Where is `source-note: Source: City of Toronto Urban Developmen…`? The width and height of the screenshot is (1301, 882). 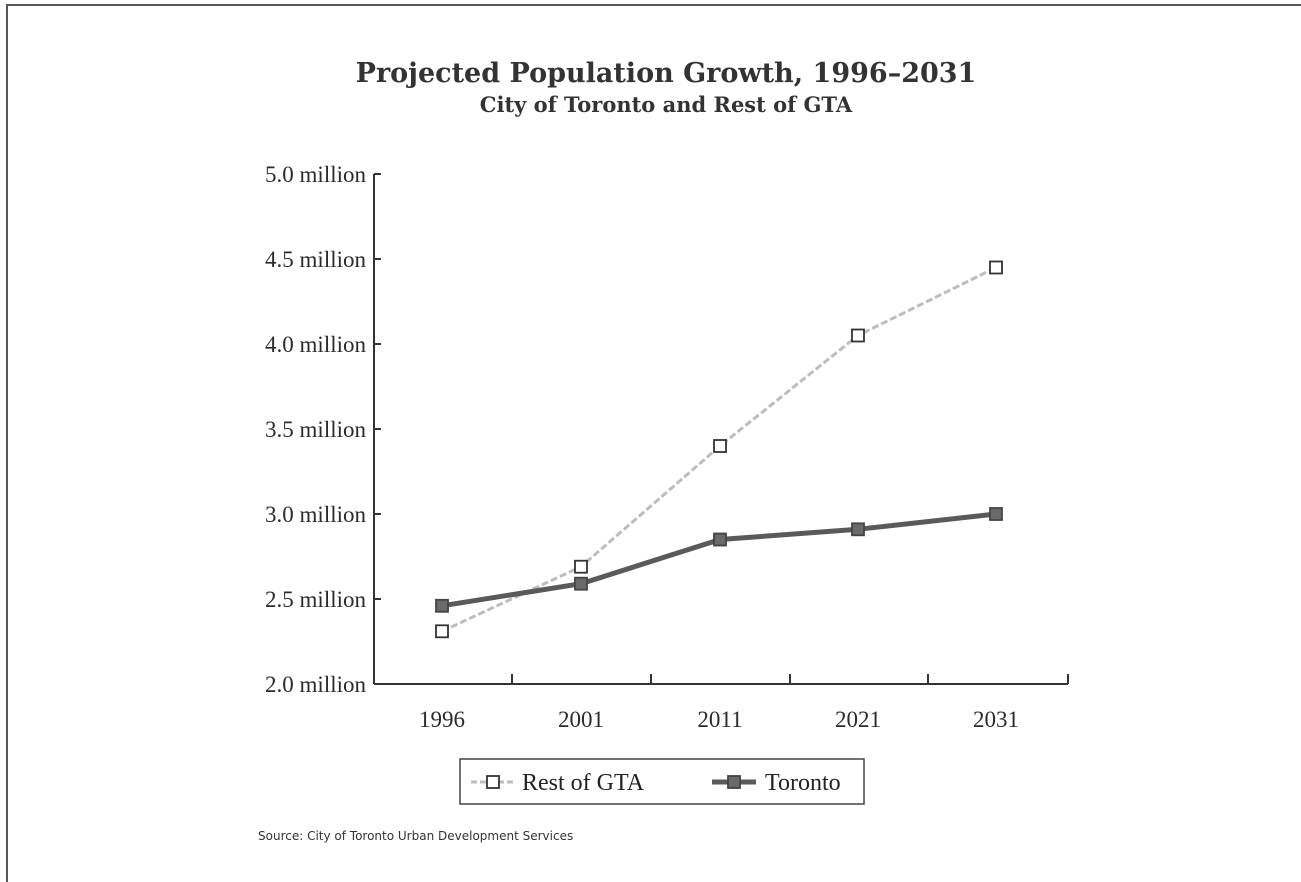 source-note: Source: City of Toronto Urban Developmen… is located at coordinates (415, 836).